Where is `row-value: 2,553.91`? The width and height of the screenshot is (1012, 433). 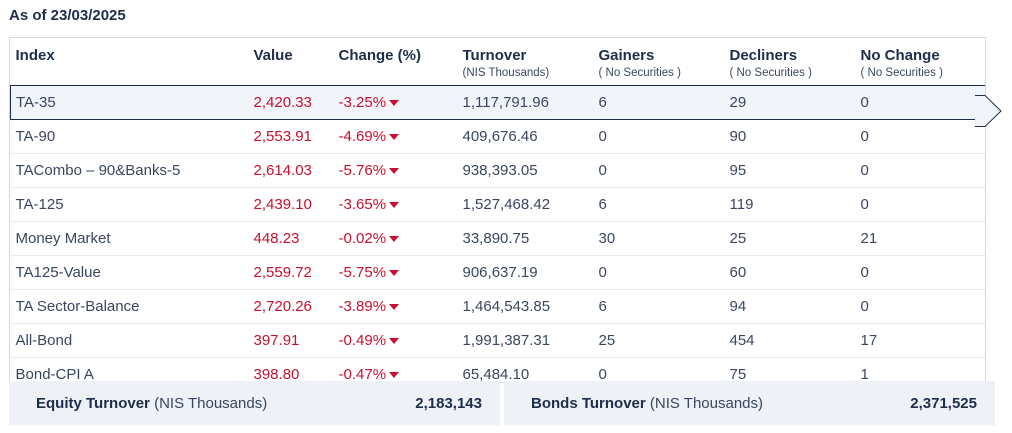
row-value: 2,553.91 is located at coordinates (291, 135).